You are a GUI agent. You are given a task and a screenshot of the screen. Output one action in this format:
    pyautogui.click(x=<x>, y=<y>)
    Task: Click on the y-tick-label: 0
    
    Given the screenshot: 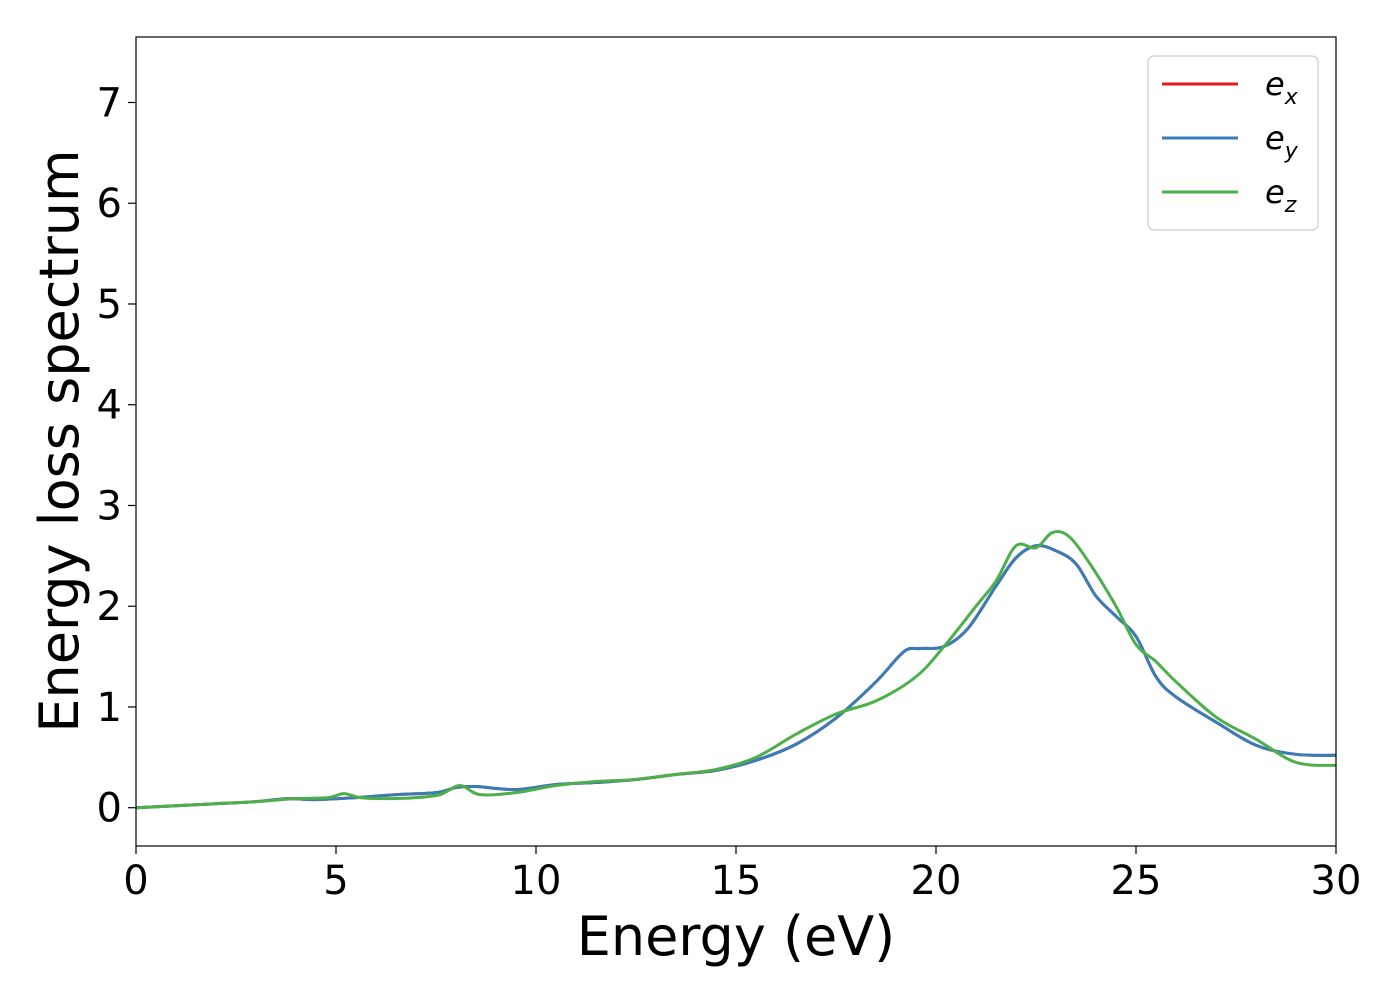 What is the action you would take?
    pyautogui.click(x=109, y=809)
    